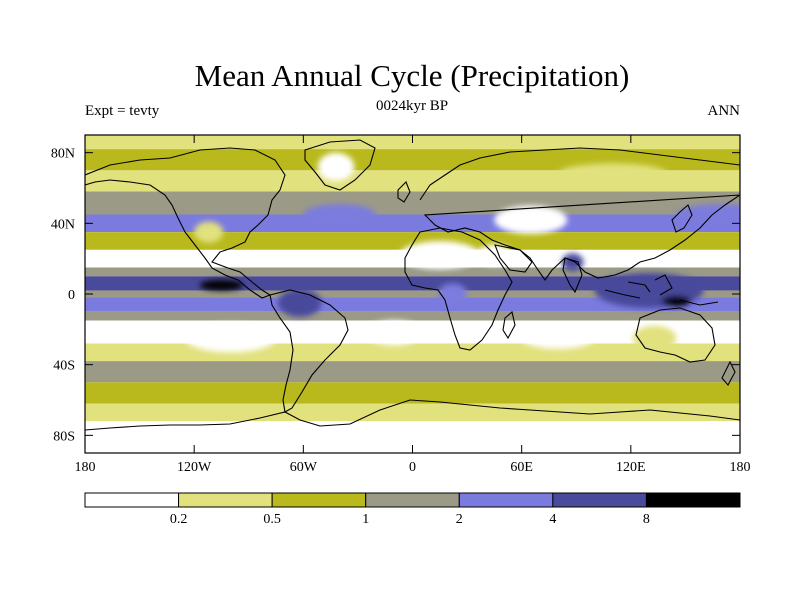 The width and height of the screenshot is (800, 600). I want to click on region-congo, so click(452, 294).